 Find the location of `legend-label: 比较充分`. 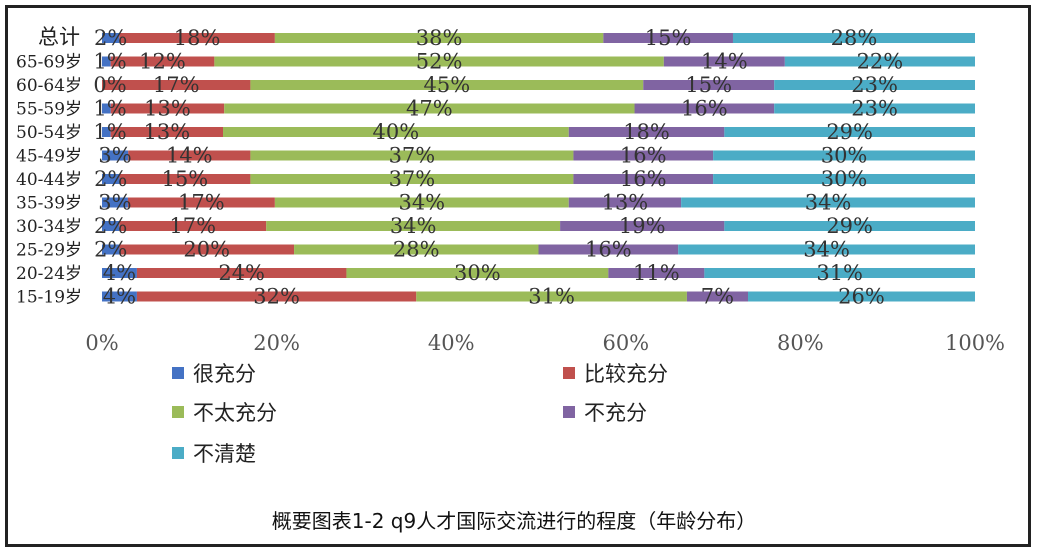

legend-label: 比较充分 is located at coordinates (626, 374).